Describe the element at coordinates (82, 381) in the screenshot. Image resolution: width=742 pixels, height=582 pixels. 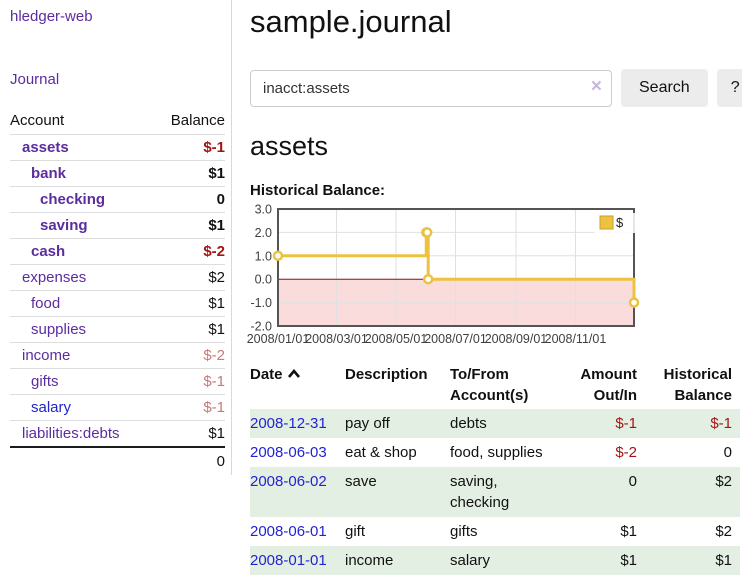
I see `account-name-cell: gifts` at that location.